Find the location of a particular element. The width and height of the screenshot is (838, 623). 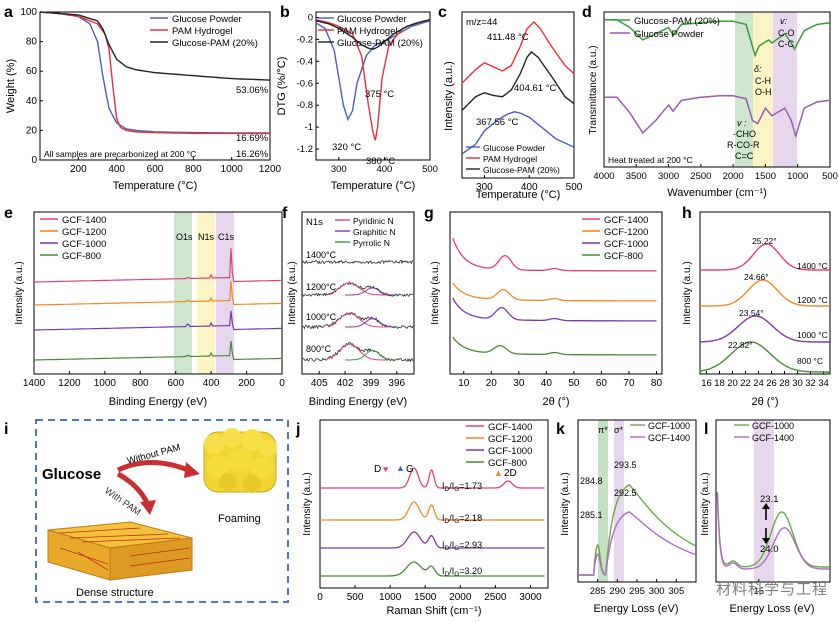

ratio-j-3: ID/IG=2.93 is located at coordinates (462, 546).